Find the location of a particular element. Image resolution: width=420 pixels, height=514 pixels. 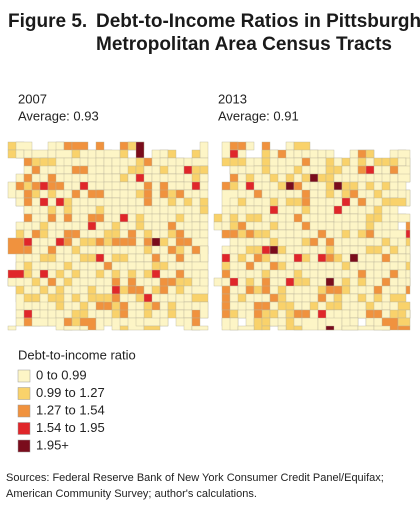

legend-label: 0 to 0.99 is located at coordinates (61, 374).